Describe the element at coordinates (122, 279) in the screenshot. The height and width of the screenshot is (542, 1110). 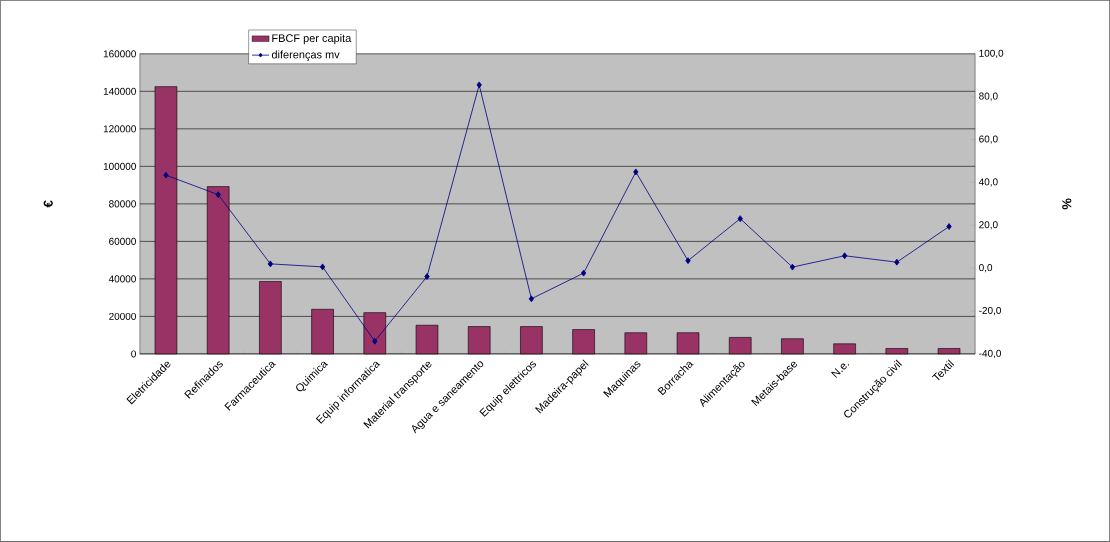
I see `y-tick-label: 40000` at that location.